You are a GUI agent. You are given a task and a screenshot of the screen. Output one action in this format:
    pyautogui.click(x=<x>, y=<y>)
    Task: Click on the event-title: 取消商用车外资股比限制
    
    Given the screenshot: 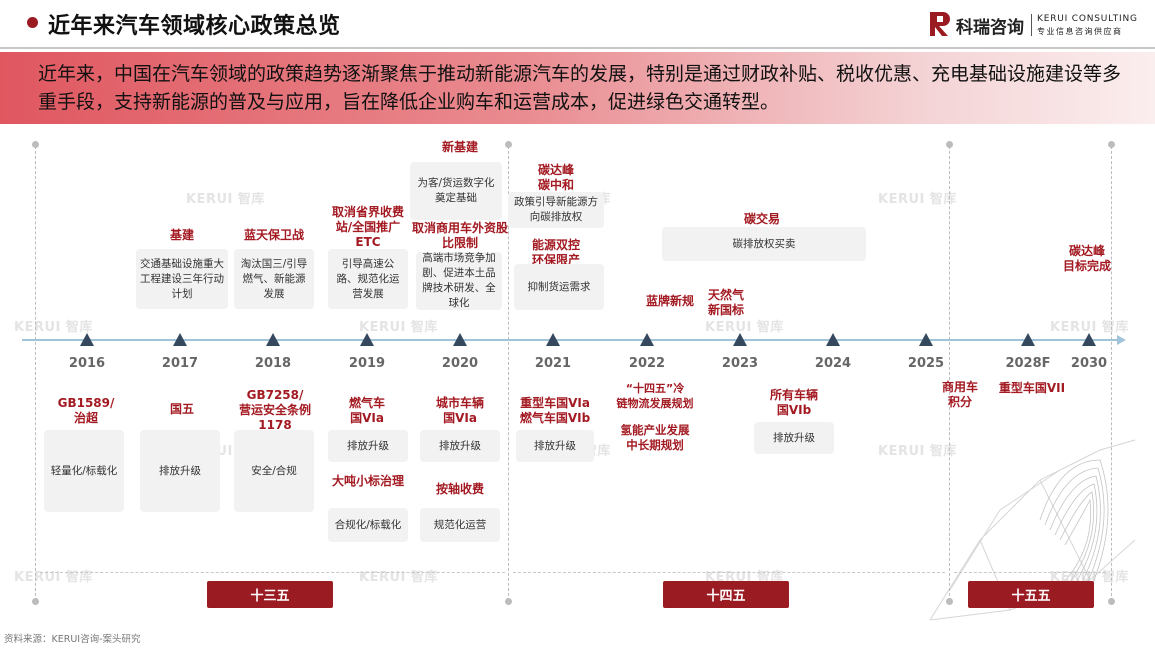 What is the action you would take?
    pyautogui.click(x=460, y=235)
    